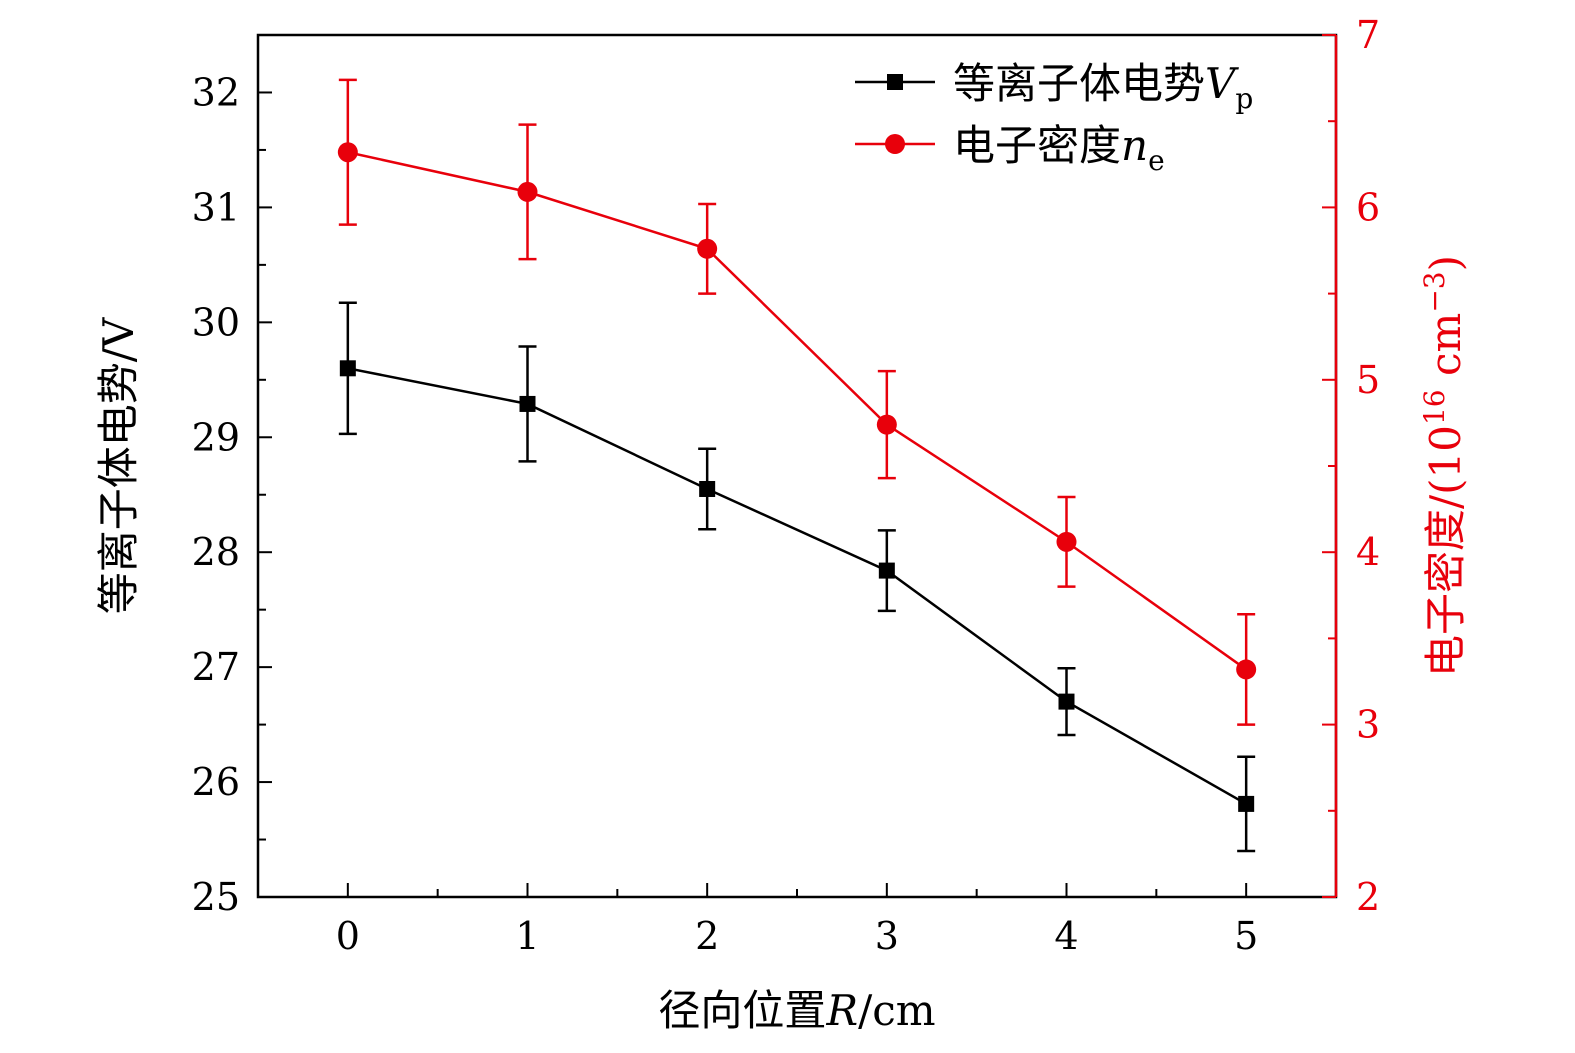 The width and height of the screenshot is (1575, 1053). Describe the element at coordinates (1368, 35) in the screenshot. I see `y-right-tick-label: 7` at that location.